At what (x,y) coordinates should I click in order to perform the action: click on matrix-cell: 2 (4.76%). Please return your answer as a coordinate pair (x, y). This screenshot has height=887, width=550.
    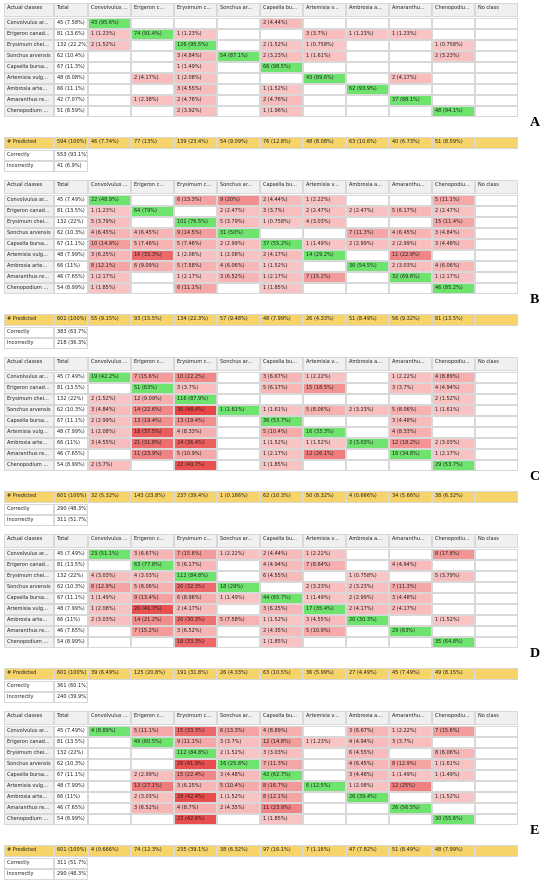
    Looking at the image, I should click on (281, 100).